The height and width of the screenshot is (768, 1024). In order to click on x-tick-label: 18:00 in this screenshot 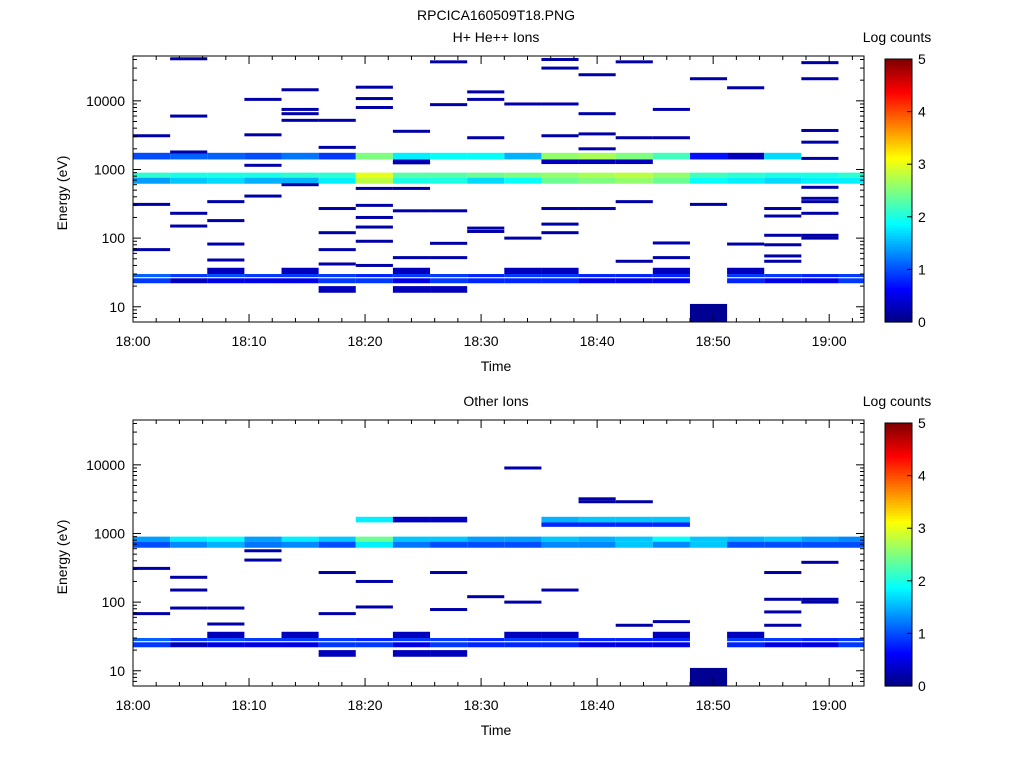, I will do `click(132, 705)`.